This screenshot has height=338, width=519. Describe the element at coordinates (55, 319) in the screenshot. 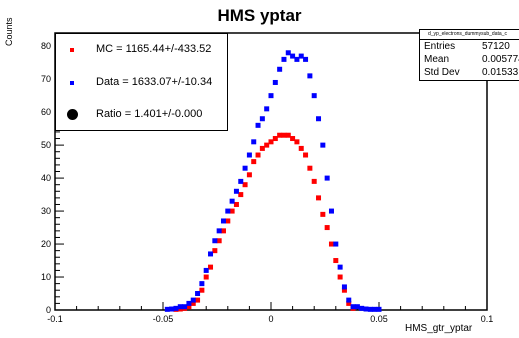

I see `x-tick-label: -0.1` at that location.